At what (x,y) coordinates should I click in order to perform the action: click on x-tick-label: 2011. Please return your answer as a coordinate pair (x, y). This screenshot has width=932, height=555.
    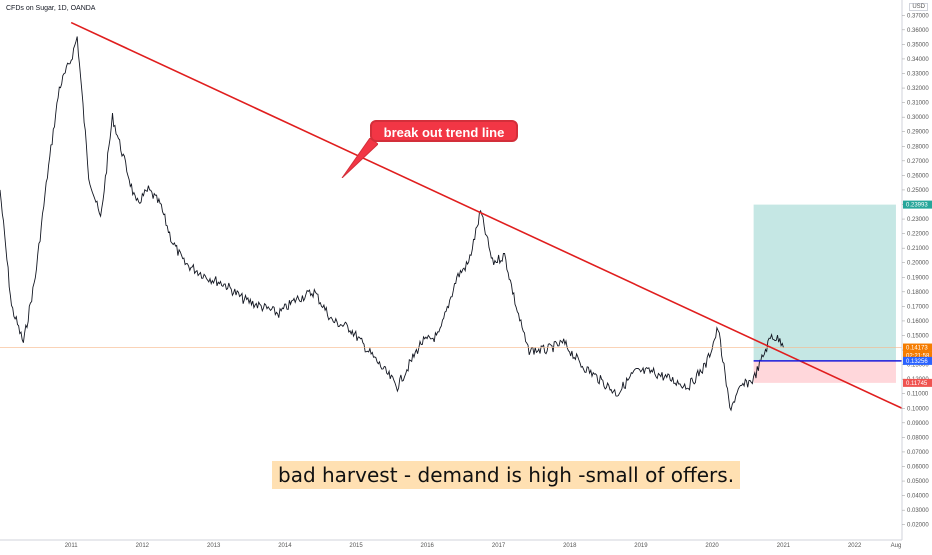
    Looking at the image, I should click on (72, 546).